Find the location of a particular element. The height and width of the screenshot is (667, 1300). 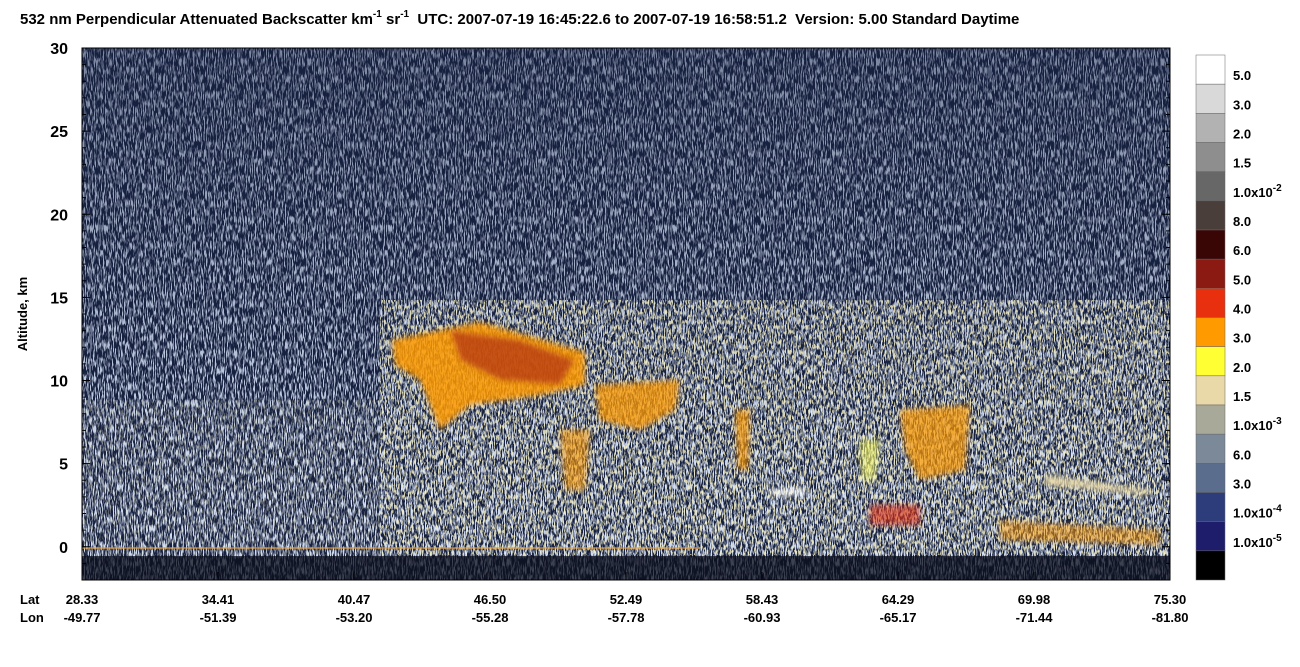

y-tick-label: 5 is located at coordinates (63, 465).